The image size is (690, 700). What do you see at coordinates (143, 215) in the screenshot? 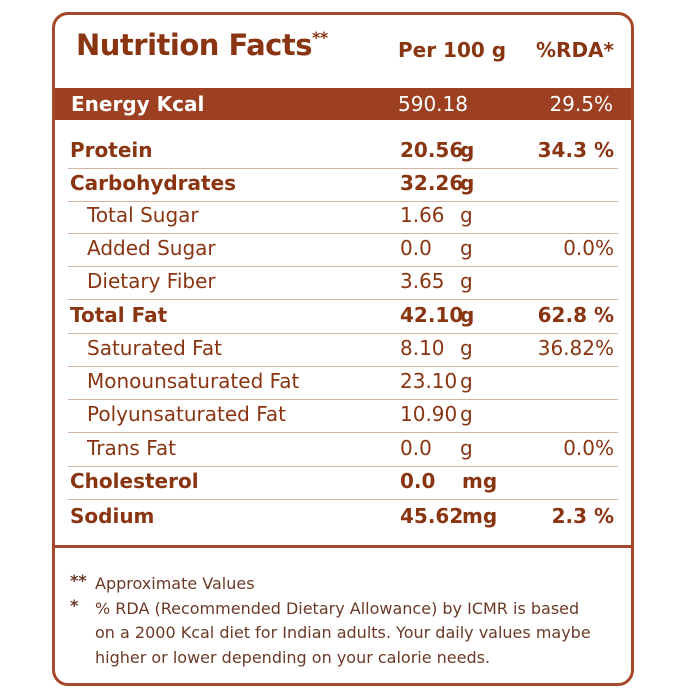
I see `nutrient-name: Total Sugar` at bounding box center [143, 215].